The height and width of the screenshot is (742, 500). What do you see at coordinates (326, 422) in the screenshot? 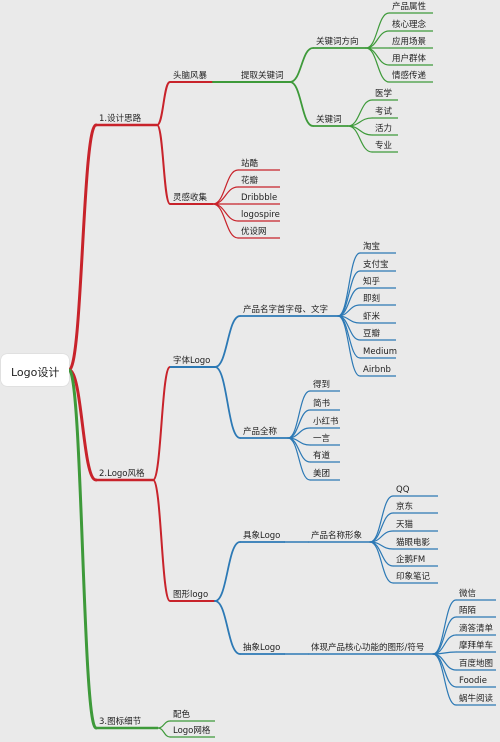
I see `fullname-item: 小红书` at bounding box center [326, 422].